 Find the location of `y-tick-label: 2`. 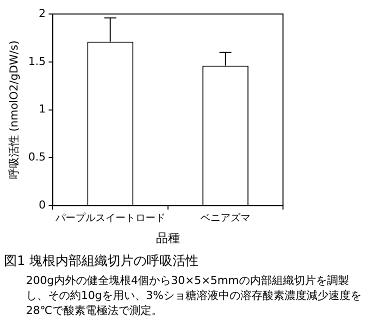

y-tick-label: 2 is located at coordinates (42, 13).